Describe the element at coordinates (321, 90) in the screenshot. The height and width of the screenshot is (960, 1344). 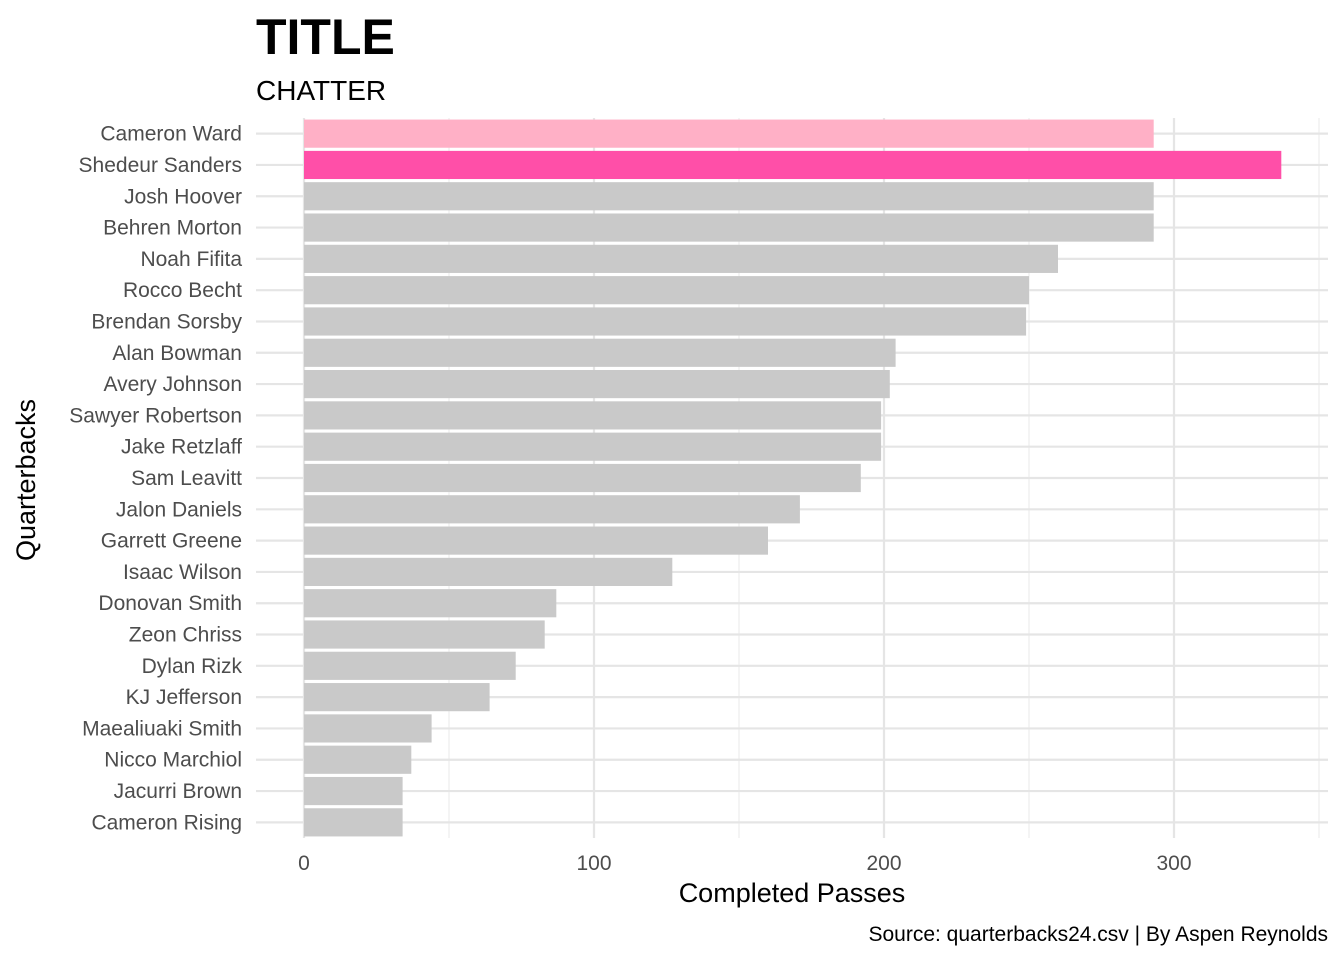
I see `chart-subtitle: CHATTER` at that location.